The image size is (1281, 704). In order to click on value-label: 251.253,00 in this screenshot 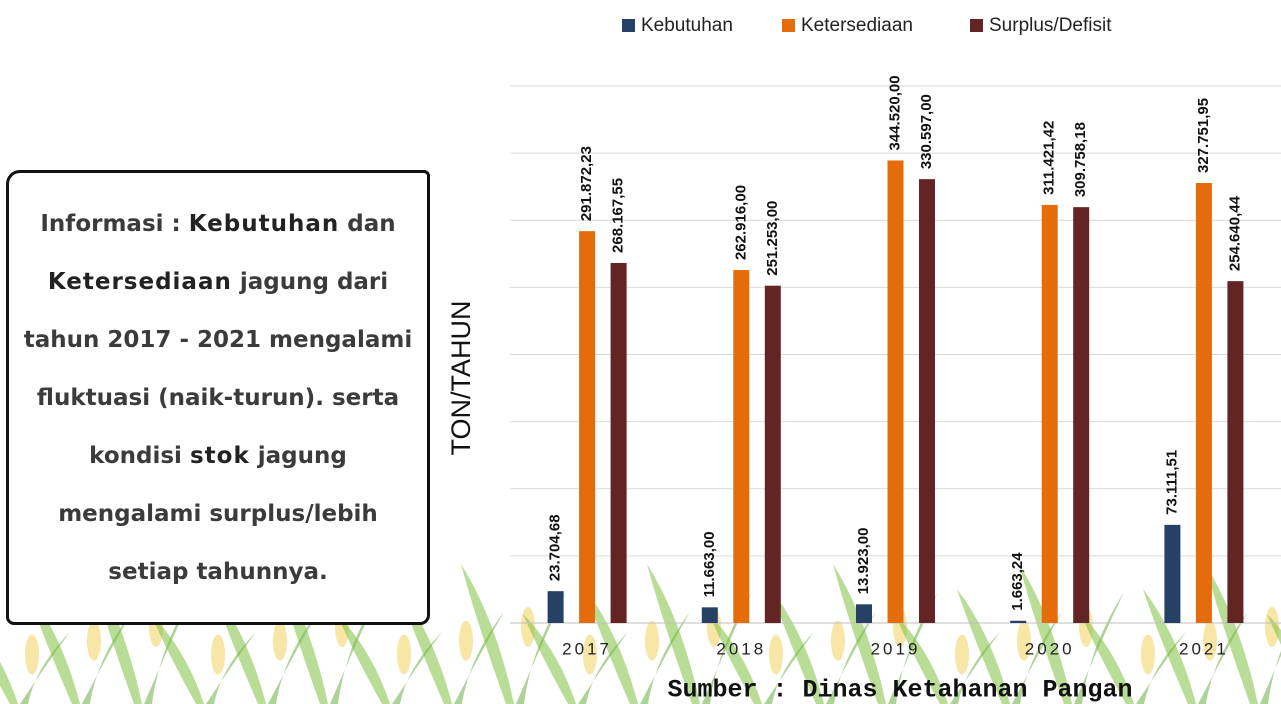, I will do `click(772, 238)`.